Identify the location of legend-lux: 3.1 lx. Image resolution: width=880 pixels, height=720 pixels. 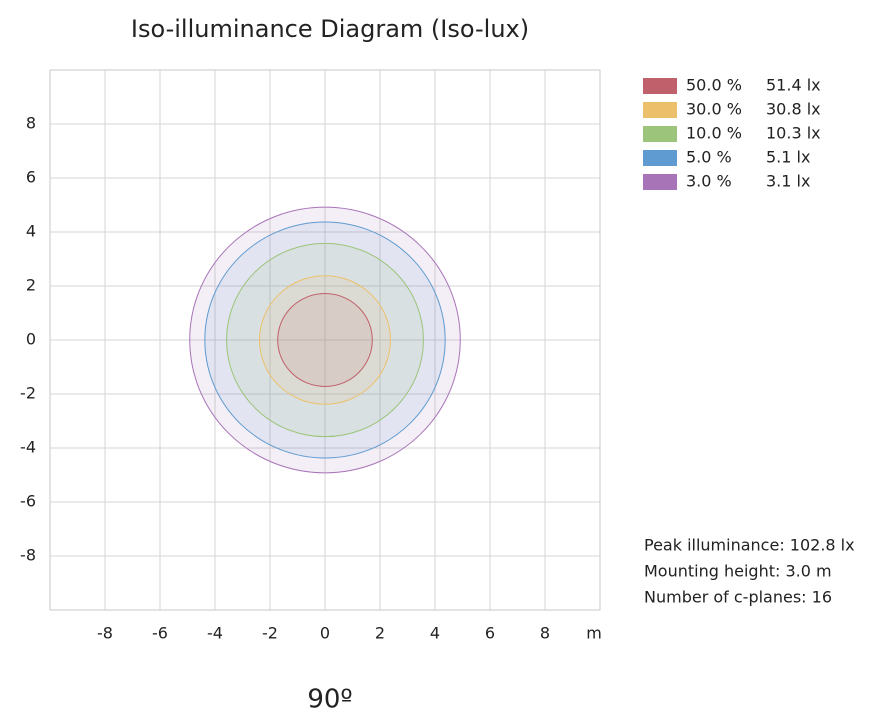
(788, 181).